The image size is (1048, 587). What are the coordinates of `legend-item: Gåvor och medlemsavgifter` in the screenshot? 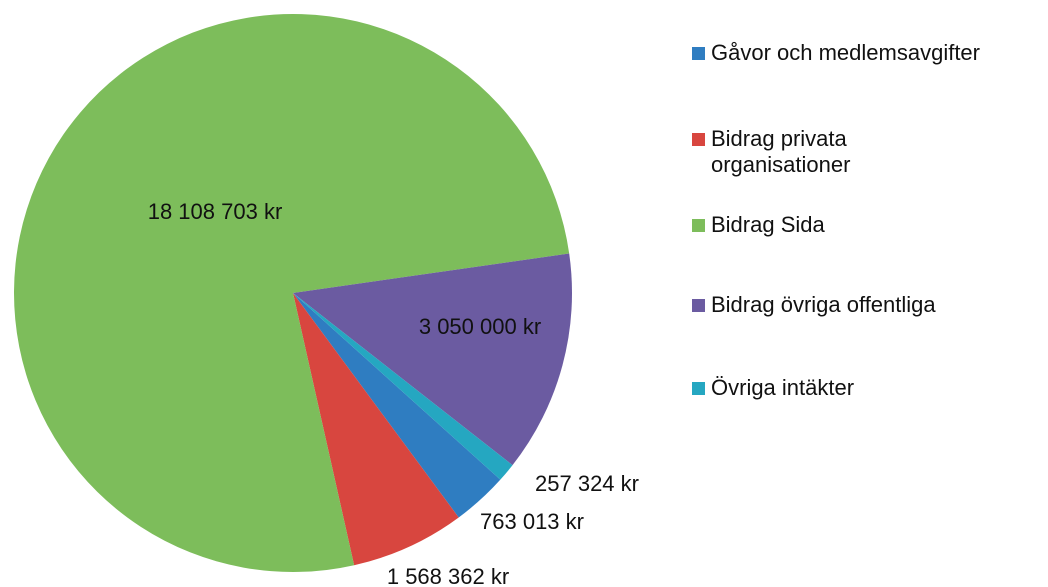 It's located at (867, 53).